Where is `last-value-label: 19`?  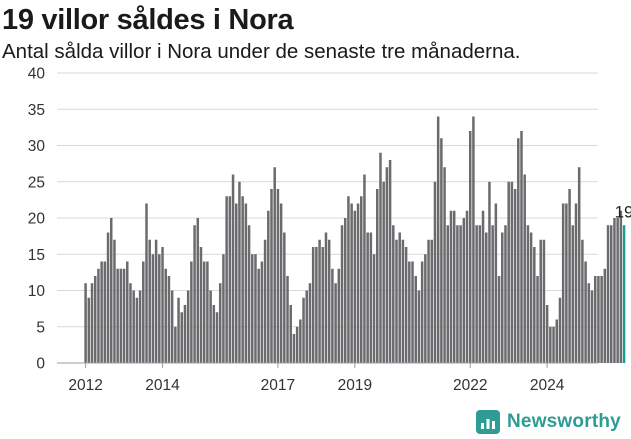
last-value-label: 19 is located at coordinates (623, 211).